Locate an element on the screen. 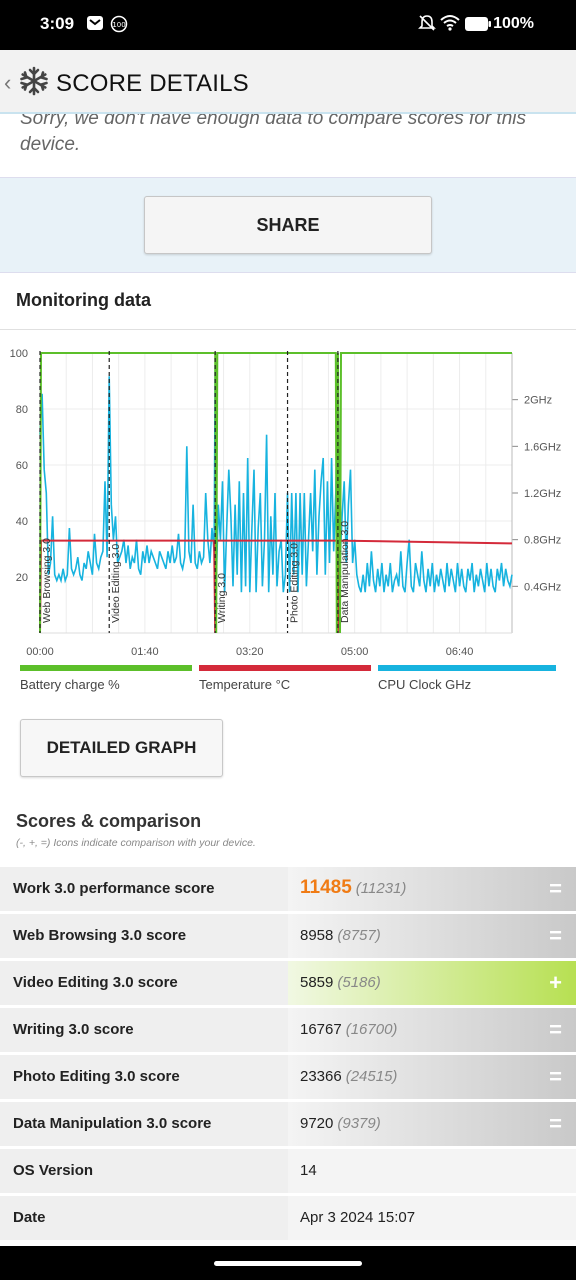 The image size is (576, 1280). score-value-cell: 23366 (24515) = is located at coordinates (432, 1077).